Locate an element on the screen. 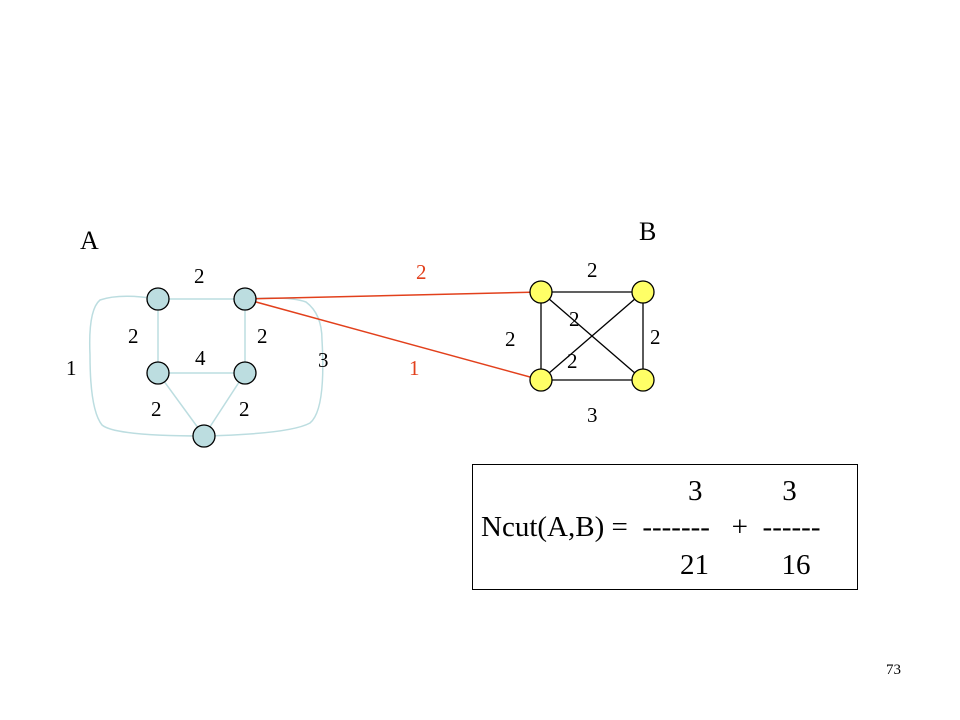 The width and height of the screenshot is (960, 720). node-a-mid-left is located at coordinates (158, 373).